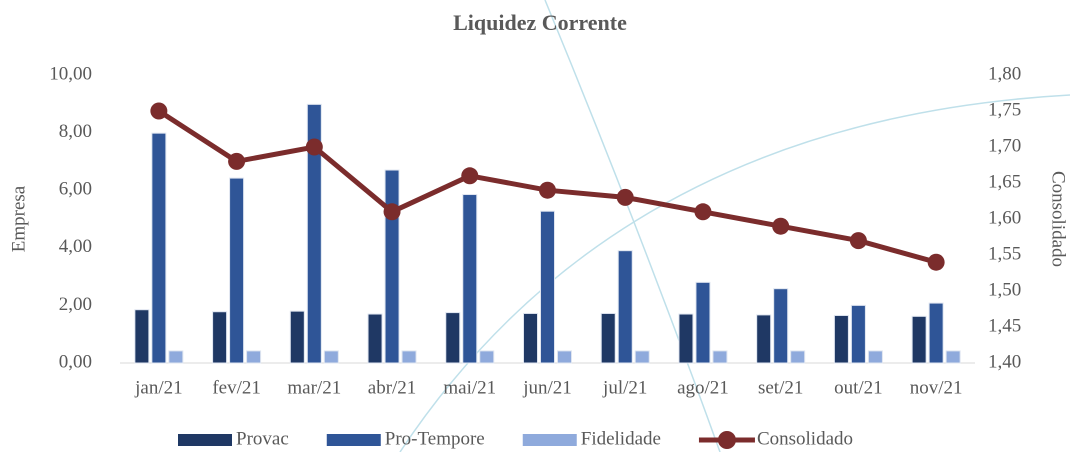  I want to click on y2-tick-label: 1,55, so click(1004, 253).